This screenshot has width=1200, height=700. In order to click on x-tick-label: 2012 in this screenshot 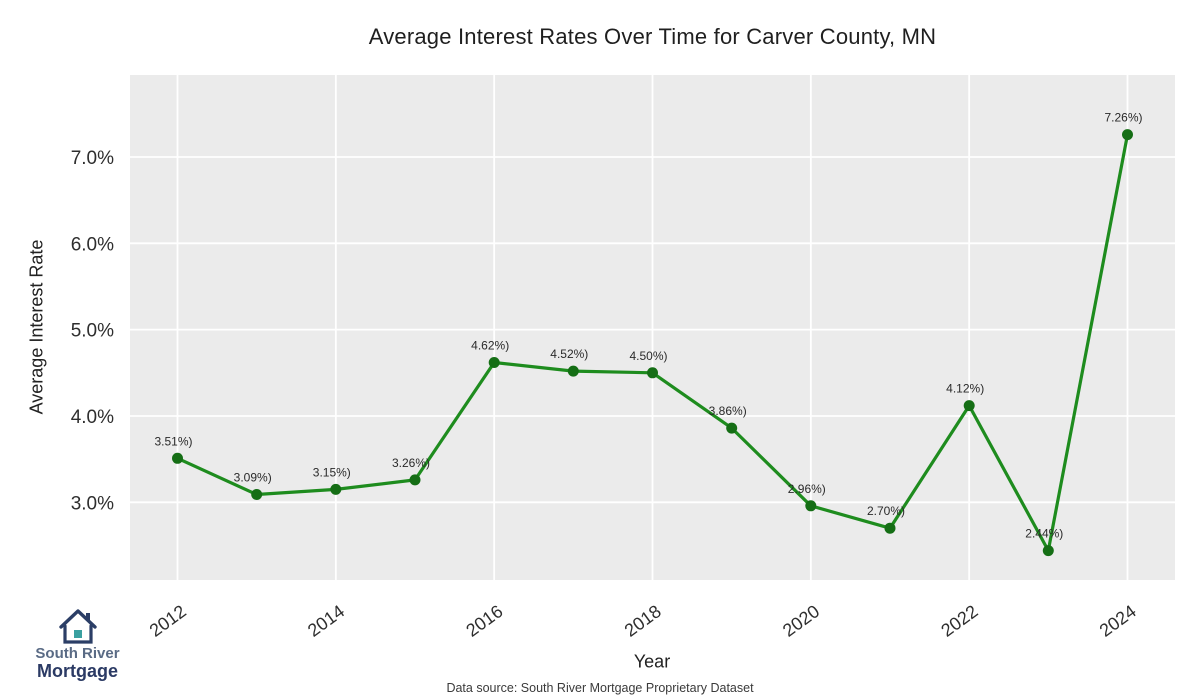, I will do `click(168, 621)`.